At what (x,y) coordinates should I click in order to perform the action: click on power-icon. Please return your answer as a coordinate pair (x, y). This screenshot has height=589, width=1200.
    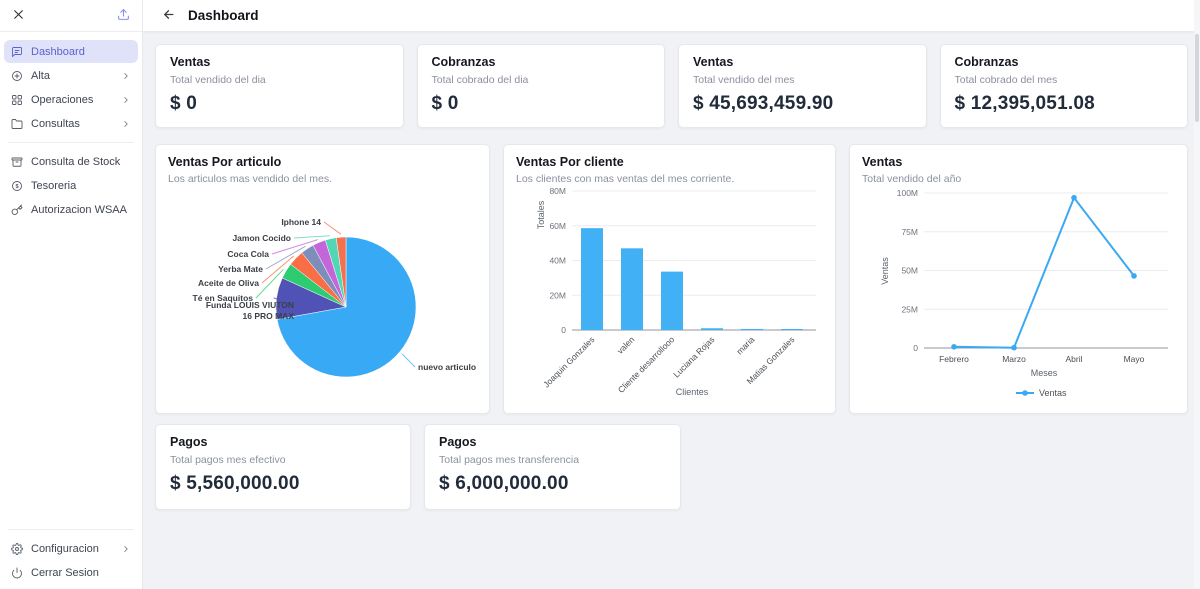
    Looking at the image, I should click on (17, 573).